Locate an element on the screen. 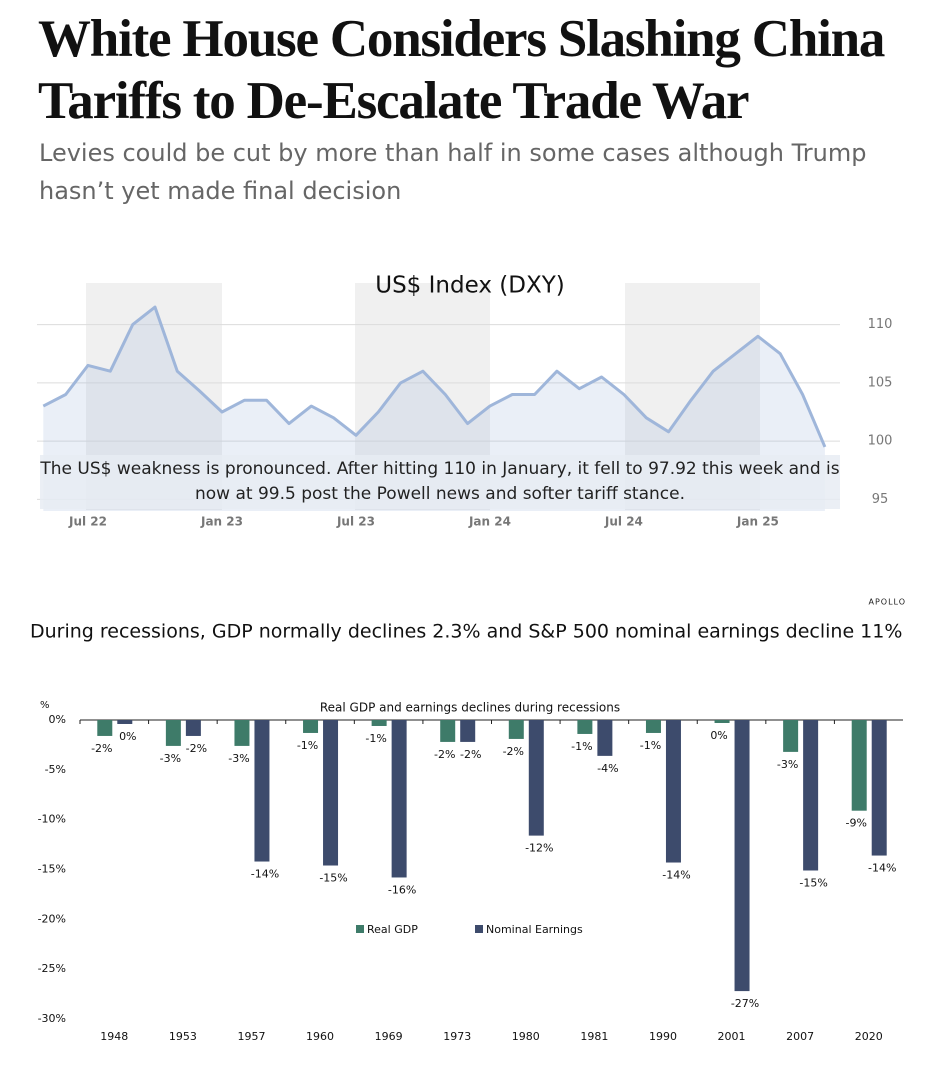 The height and width of the screenshot is (1069, 945). x-tick-label: Jul 23 is located at coordinates (355, 522).